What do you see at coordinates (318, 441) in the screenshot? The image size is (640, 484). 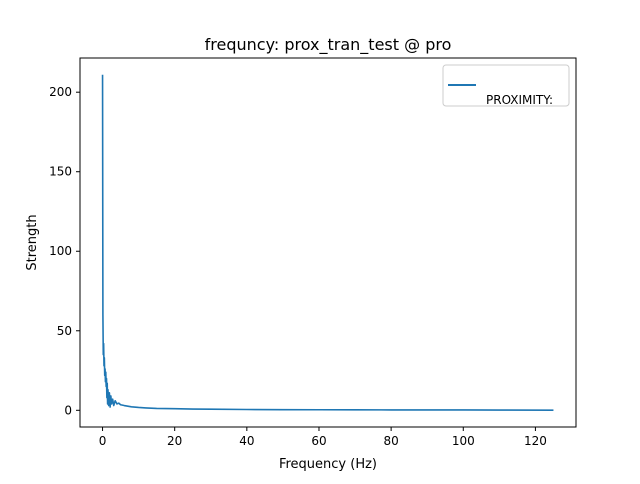 I see `x-tick-label: 60` at bounding box center [318, 441].